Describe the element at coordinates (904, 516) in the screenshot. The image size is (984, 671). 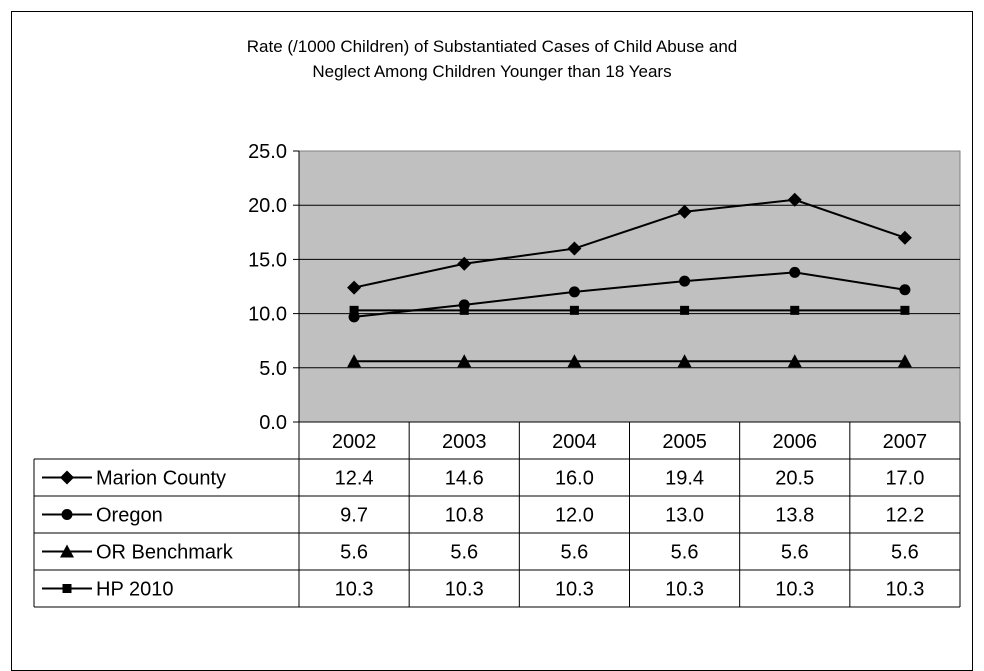
I see `table-value-oregon: 12.2` at that location.